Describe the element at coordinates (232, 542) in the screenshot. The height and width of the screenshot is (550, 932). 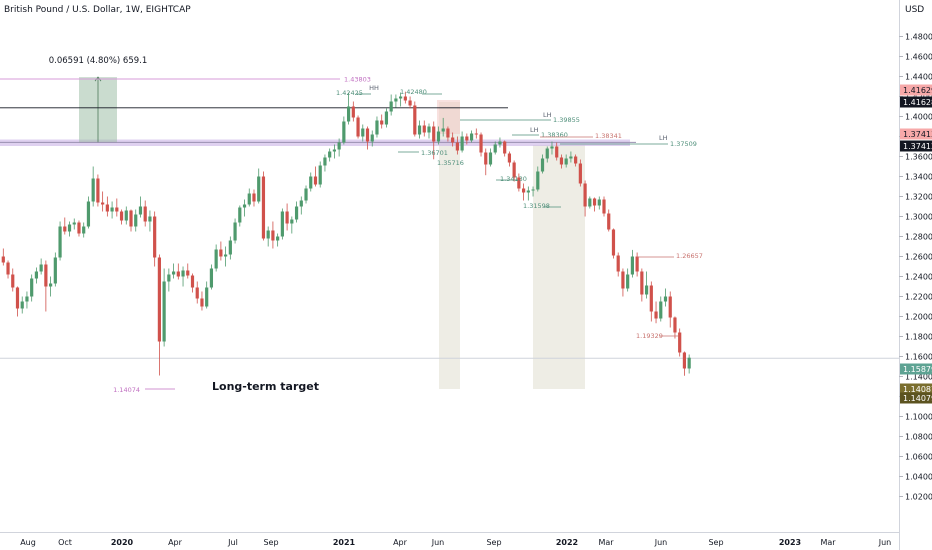
I see `time-tick-label: Jul` at that location.